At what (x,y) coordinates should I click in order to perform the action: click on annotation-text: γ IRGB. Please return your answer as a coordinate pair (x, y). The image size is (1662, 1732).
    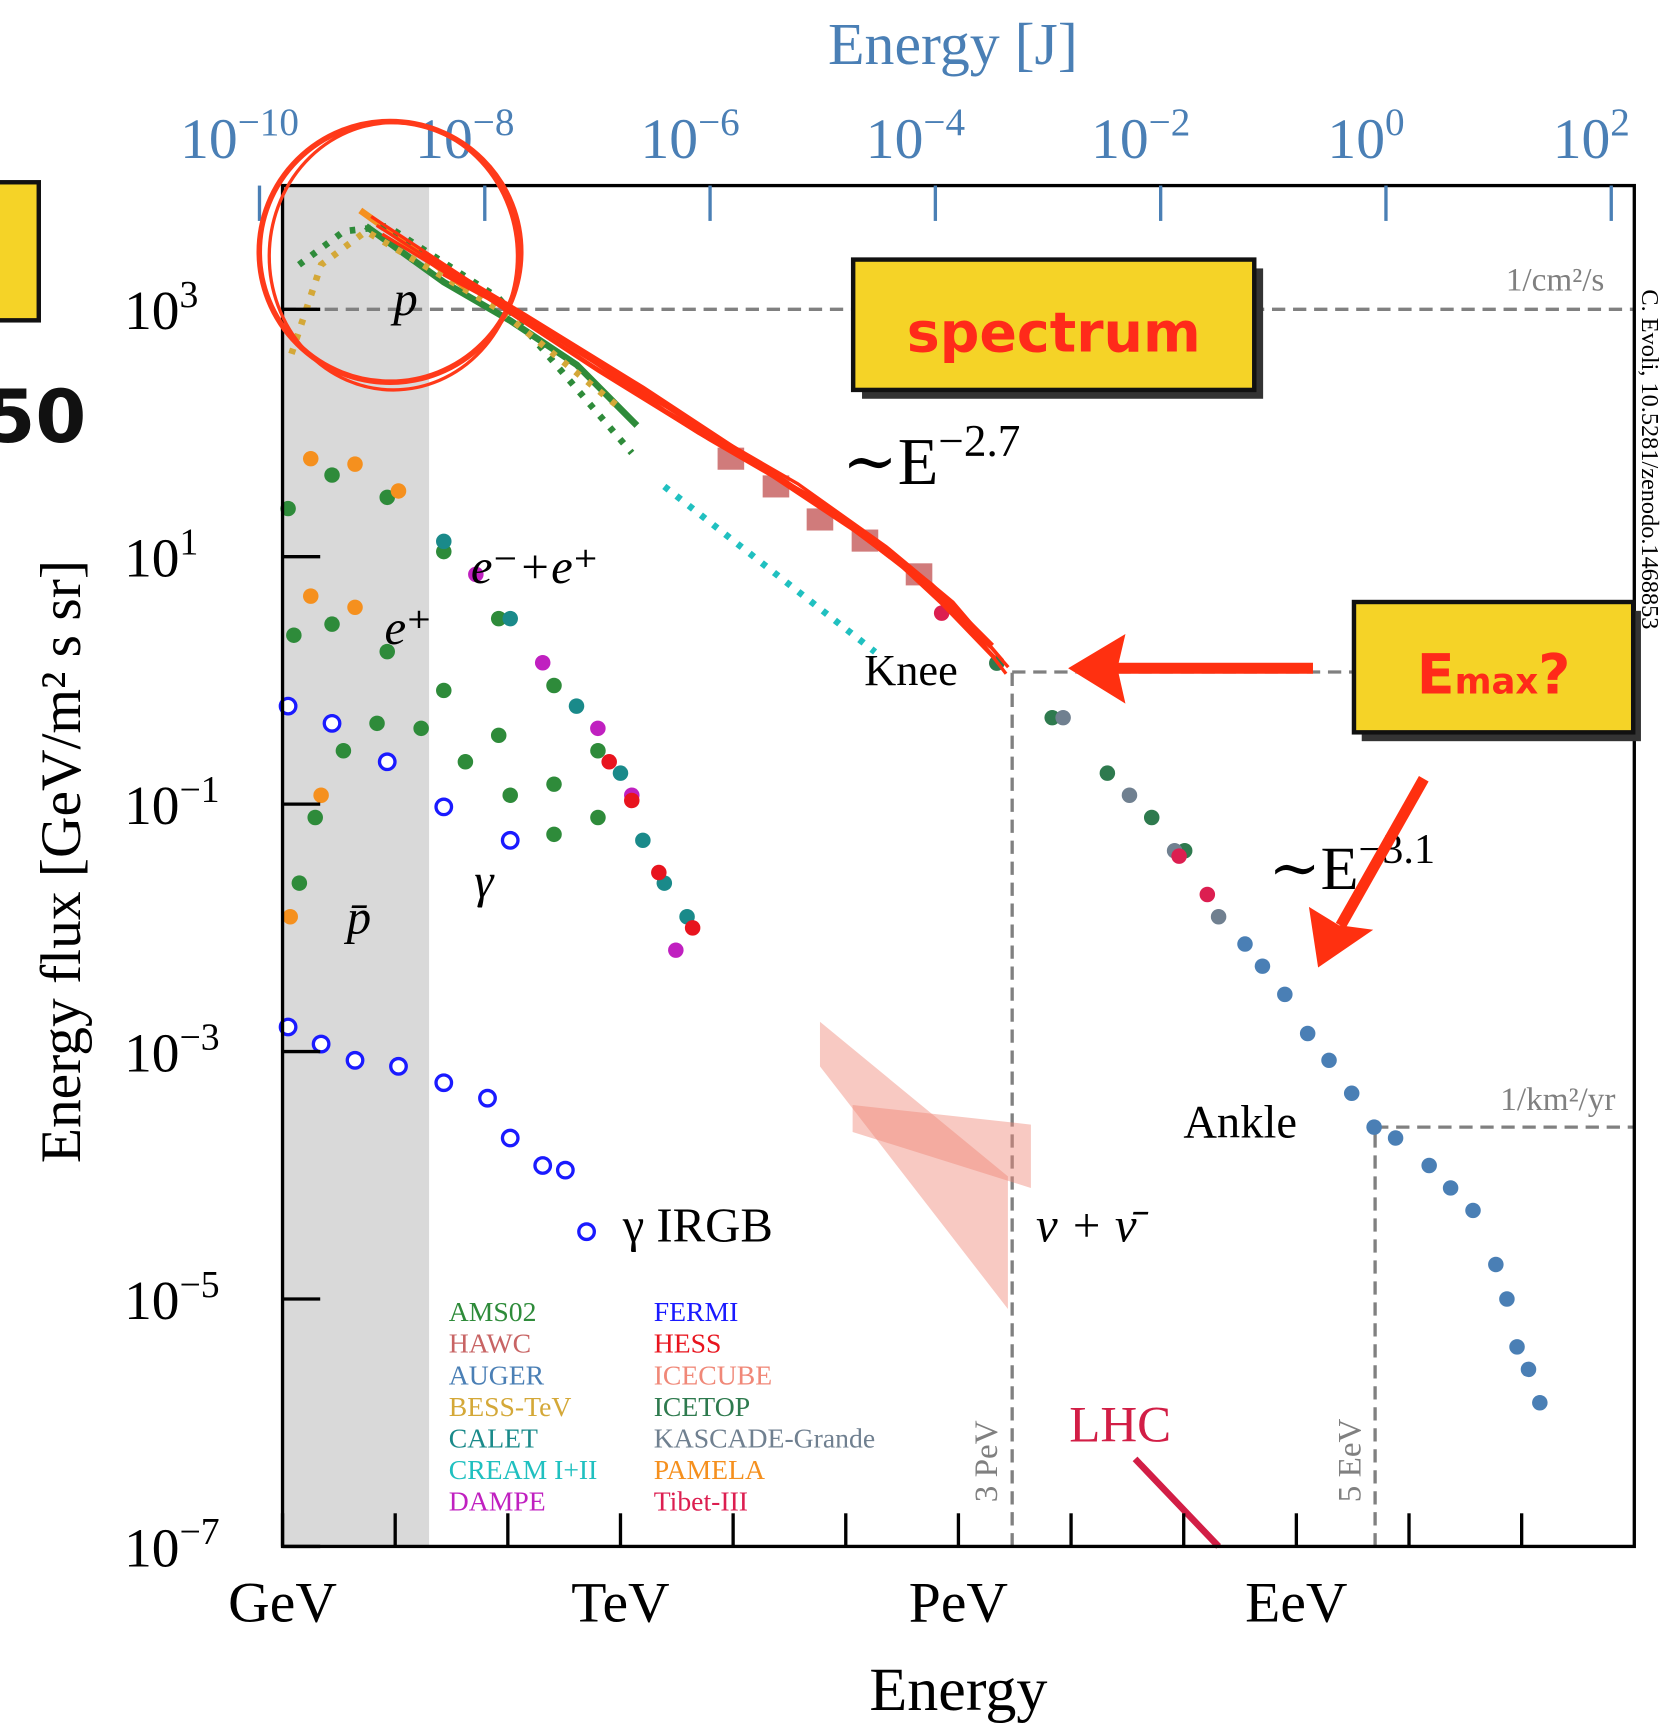
    Looking at the image, I should click on (697, 1226).